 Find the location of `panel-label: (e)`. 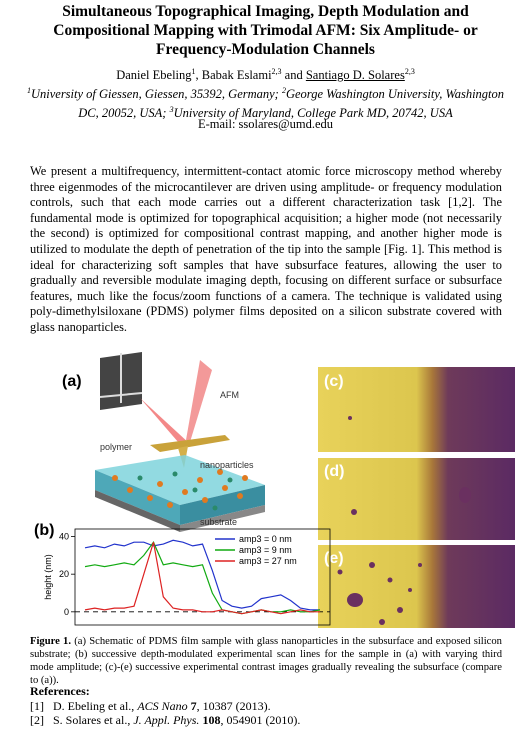

panel-label: (e) is located at coordinates (334, 558).